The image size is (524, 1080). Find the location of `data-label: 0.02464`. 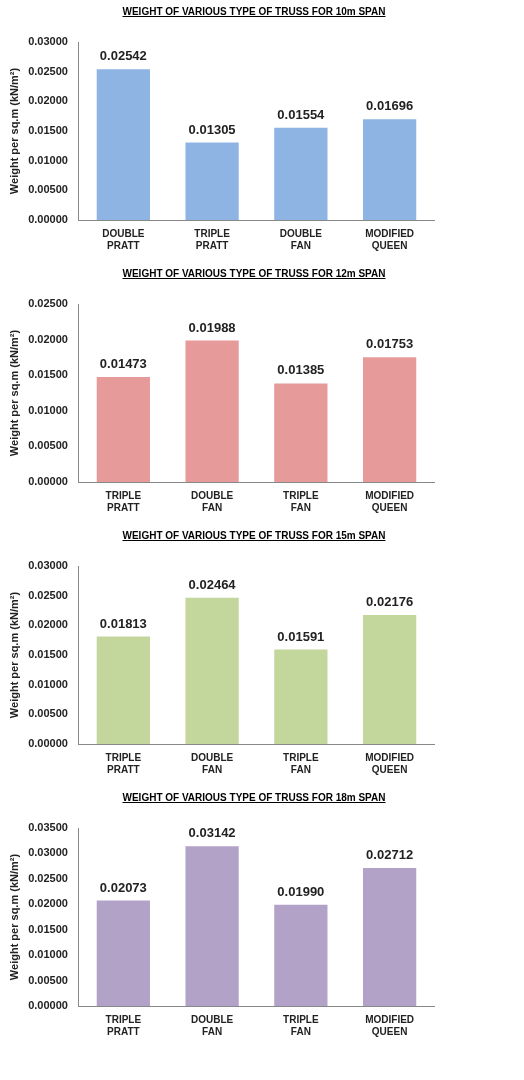

data-label: 0.02464 is located at coordinates (212, 584).